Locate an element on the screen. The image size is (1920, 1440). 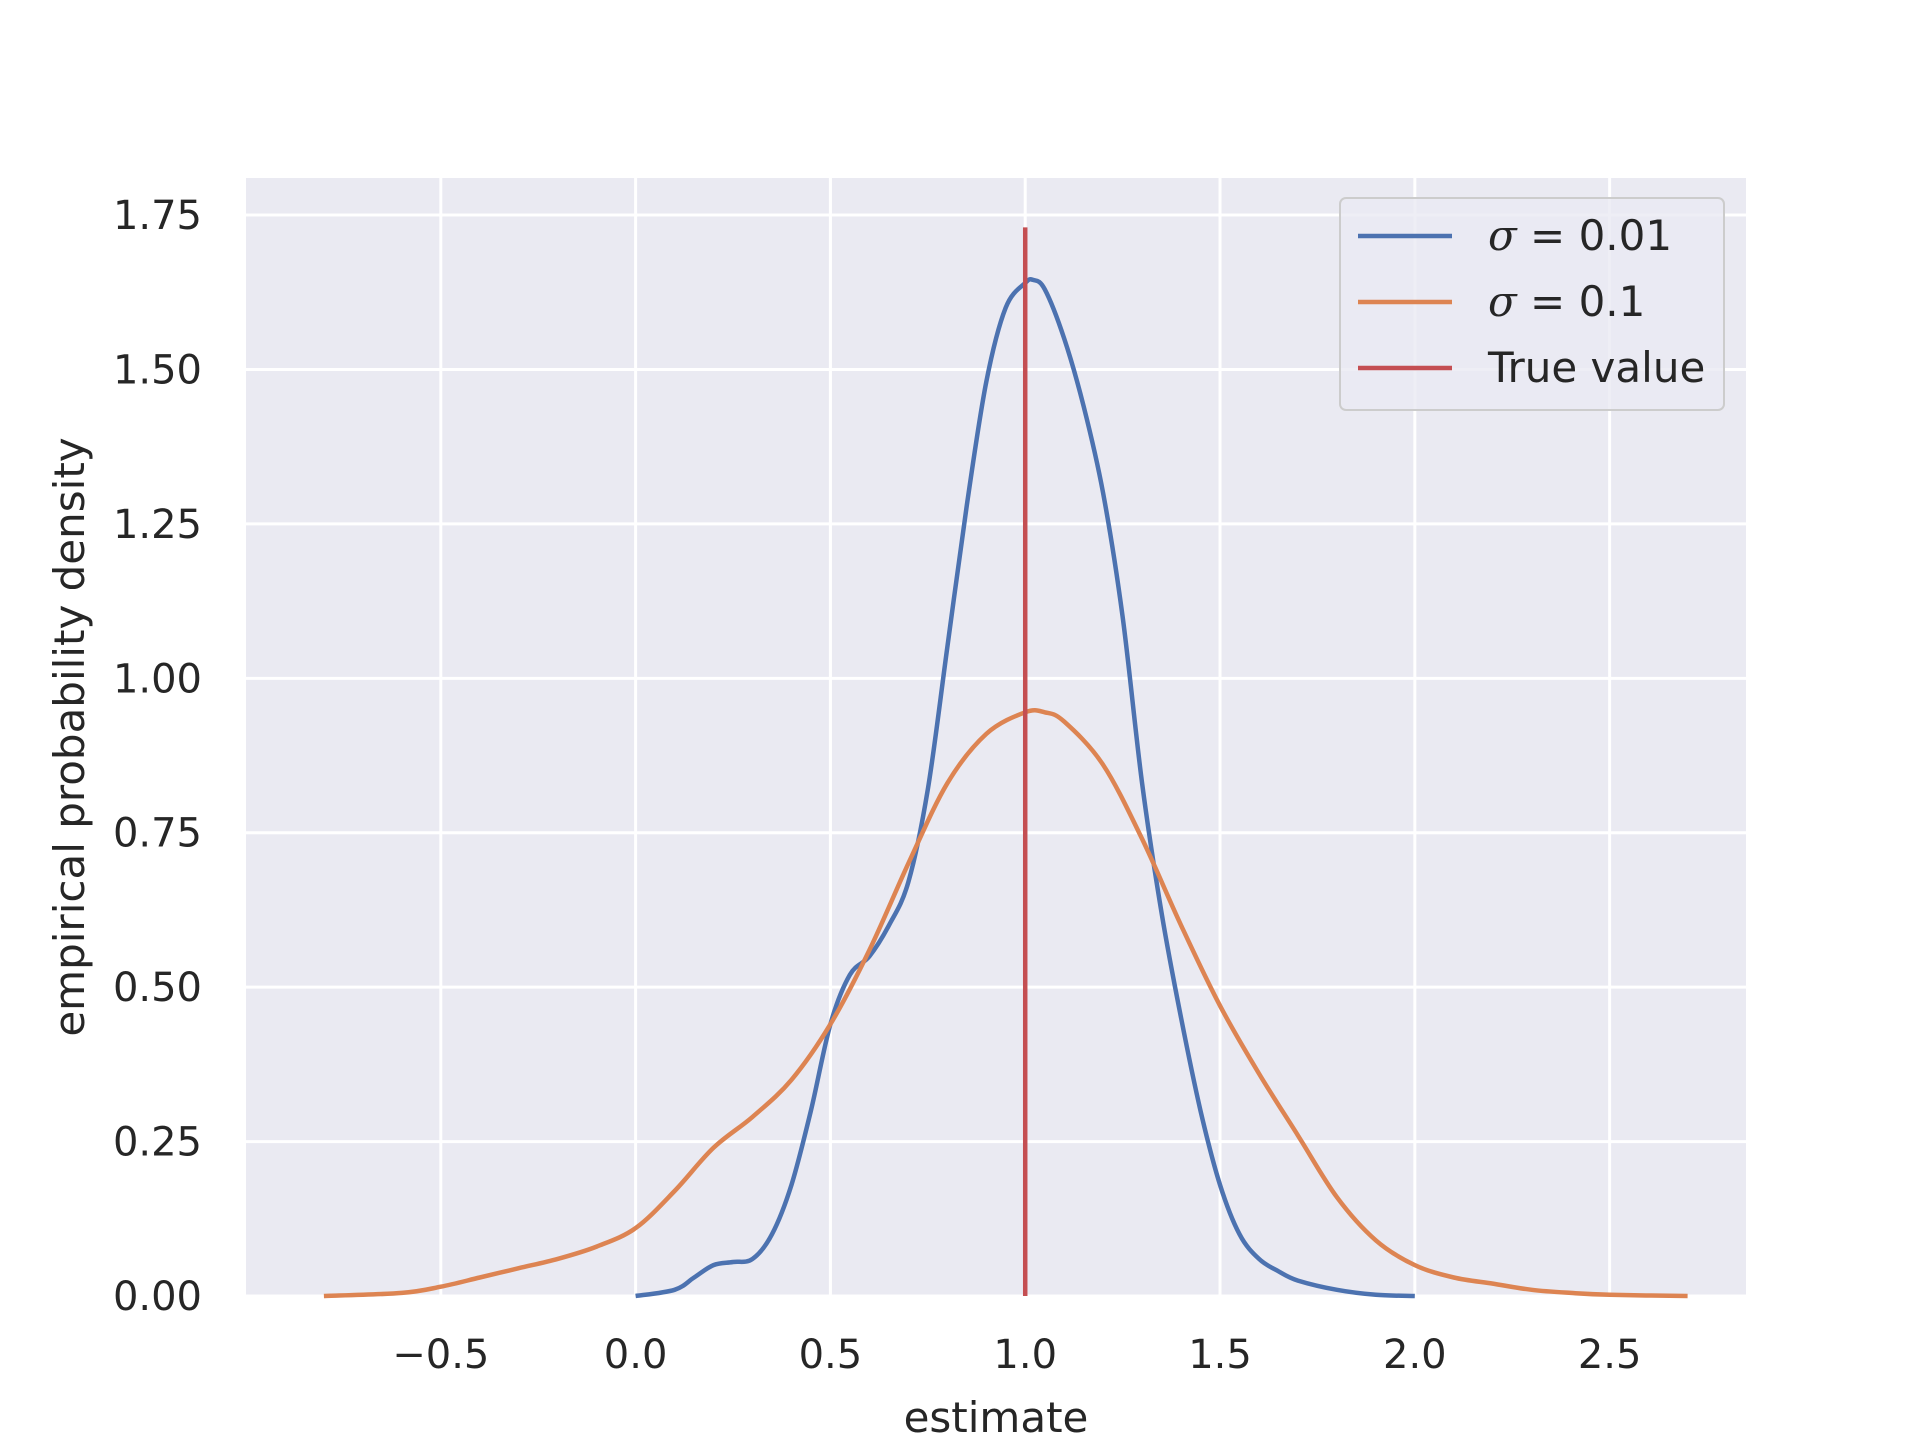
y-tick-label: 1.25 is located at coordinates (157, 525).